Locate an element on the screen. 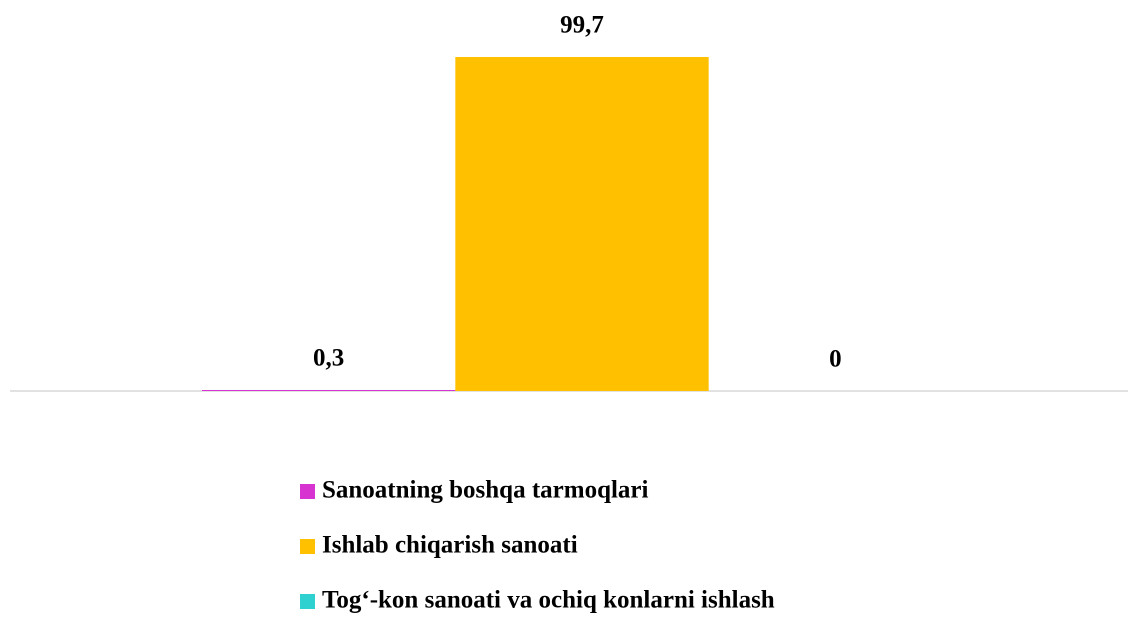 This screenshot has height=617, width=1139. legend-label: Sanoatning boshqa tarmoqlari is located at coordinates (485, 490).